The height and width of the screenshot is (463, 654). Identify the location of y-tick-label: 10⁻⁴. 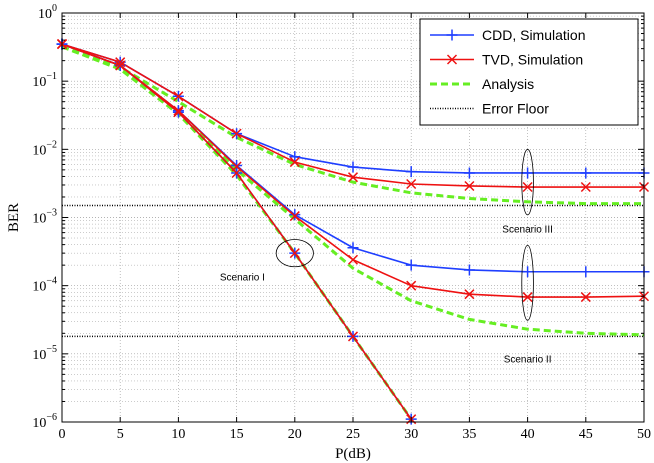
(44, 285).